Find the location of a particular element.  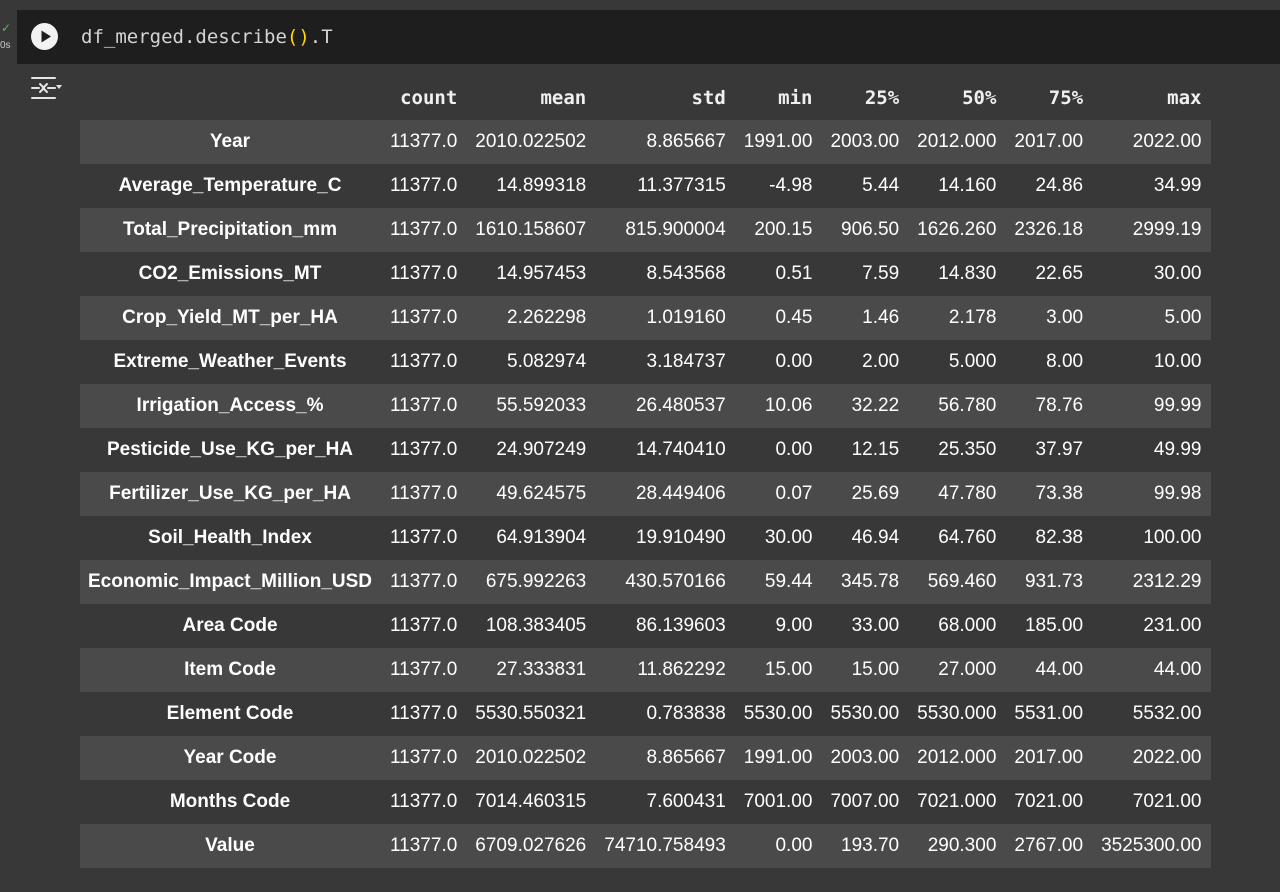

table-cell: 2.00 is located at coordinates (881, 361).